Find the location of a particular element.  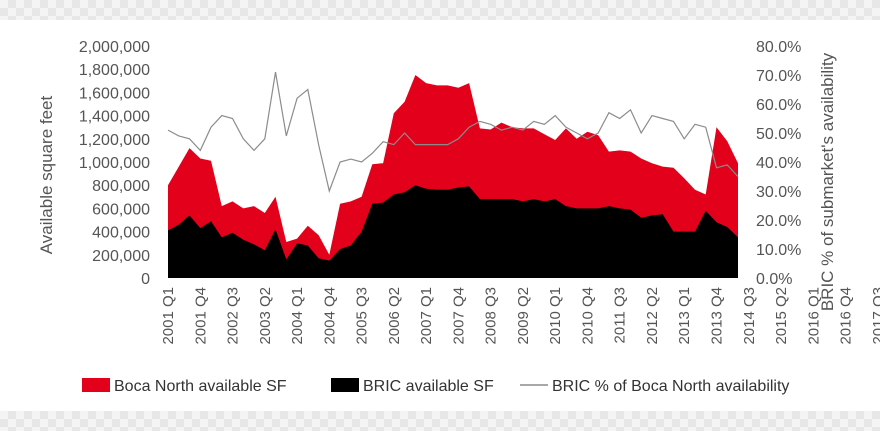

left-tick-label: 1,400,000 is located at coordinates (114, 117).